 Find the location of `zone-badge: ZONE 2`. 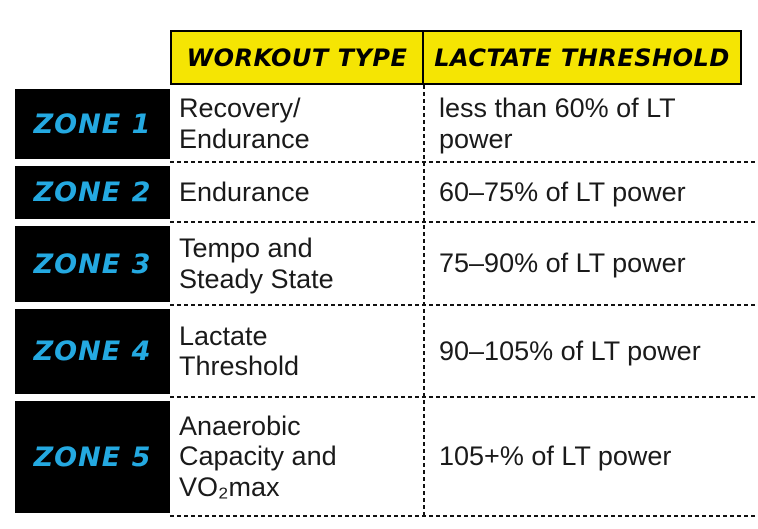

zone-badge: ZONE 2 is located at coordinates (92, 192).